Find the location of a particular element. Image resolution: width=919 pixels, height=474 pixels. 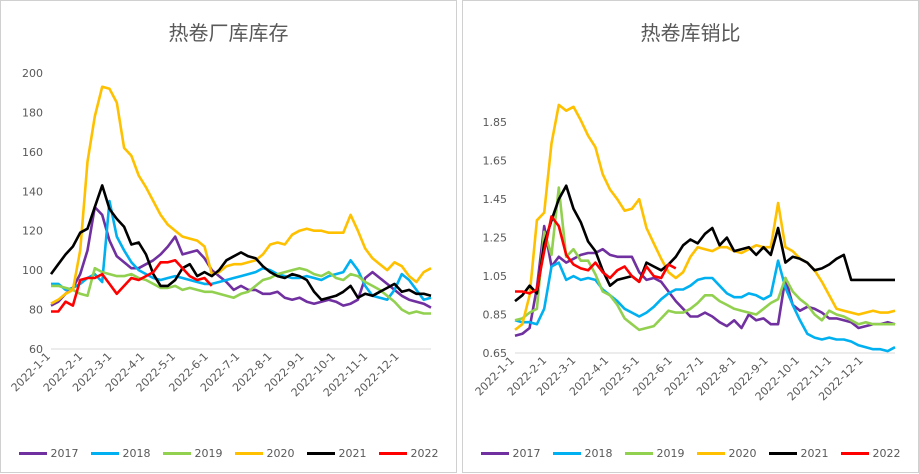

y-tick-label: 200 is located at coordinates (32, 73).